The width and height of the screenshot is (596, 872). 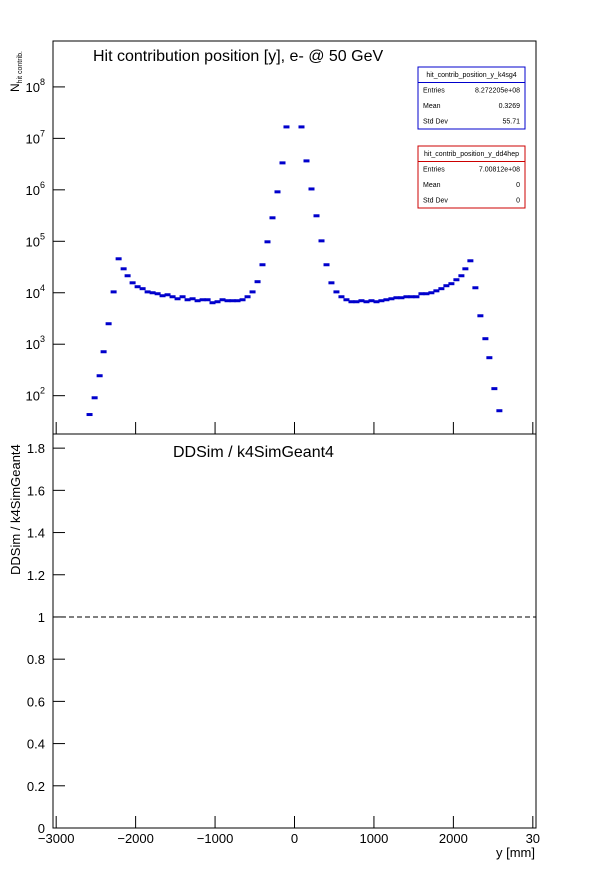 What do you see at coordinates (56, 838) in the screenshot?
I see `x-tick-label: −3000` at bounding box center [56, 838].